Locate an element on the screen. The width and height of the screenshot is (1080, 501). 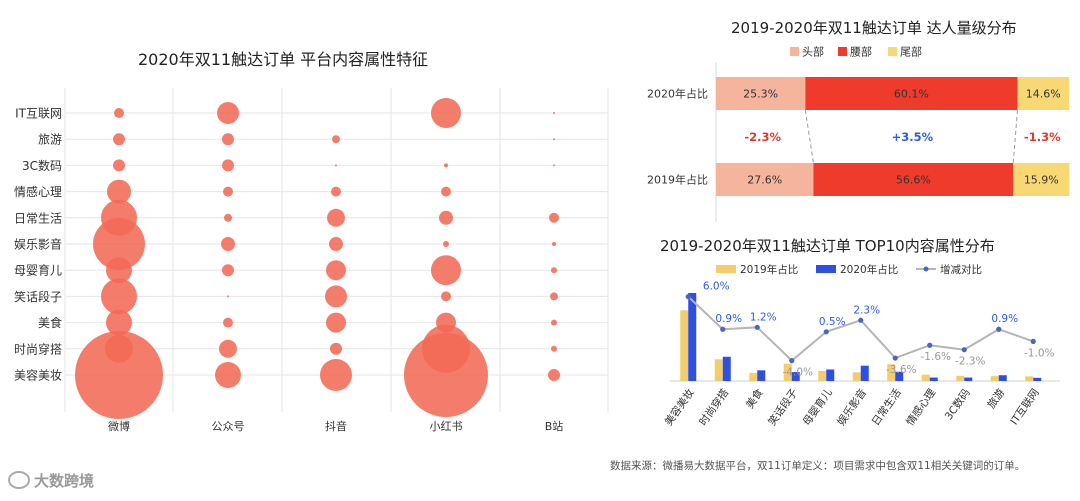
bubble-chart-title: 2020年双11触达订单 平台内容属性特征 is located at coordinates (283, 59).